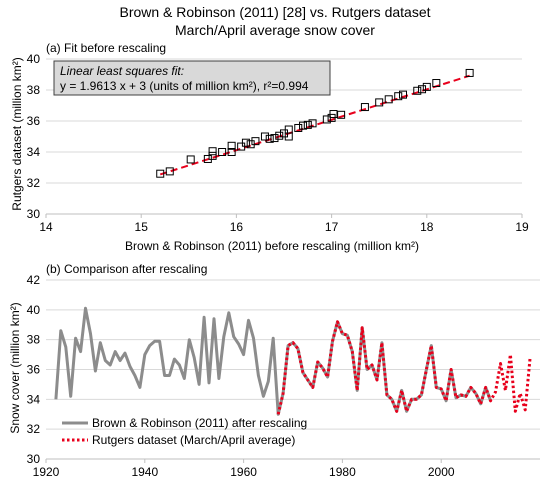 Image resolution: width=550 pixels, height=483 pixels. I want to click on b-x-tick-label: 1980, so click(342, 472).